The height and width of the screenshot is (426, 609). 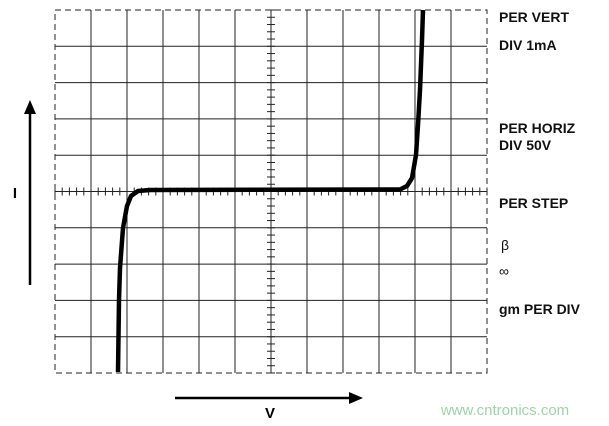 I want to click on v-label: V, so click(x=270, y=413).